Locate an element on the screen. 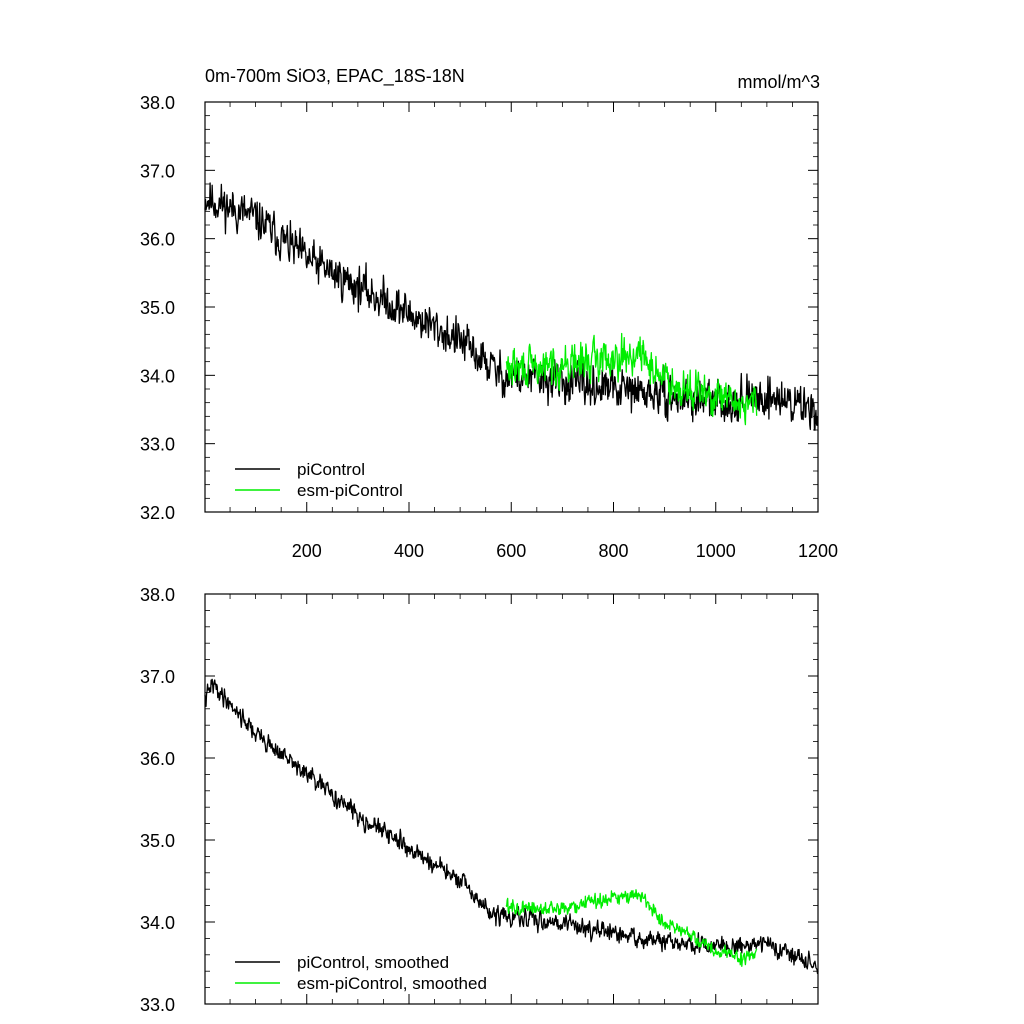 The height and width of the screenshot is (1024, 1024). bottom-y-tick-label: 34.0 is located at coordinates (157, 923).